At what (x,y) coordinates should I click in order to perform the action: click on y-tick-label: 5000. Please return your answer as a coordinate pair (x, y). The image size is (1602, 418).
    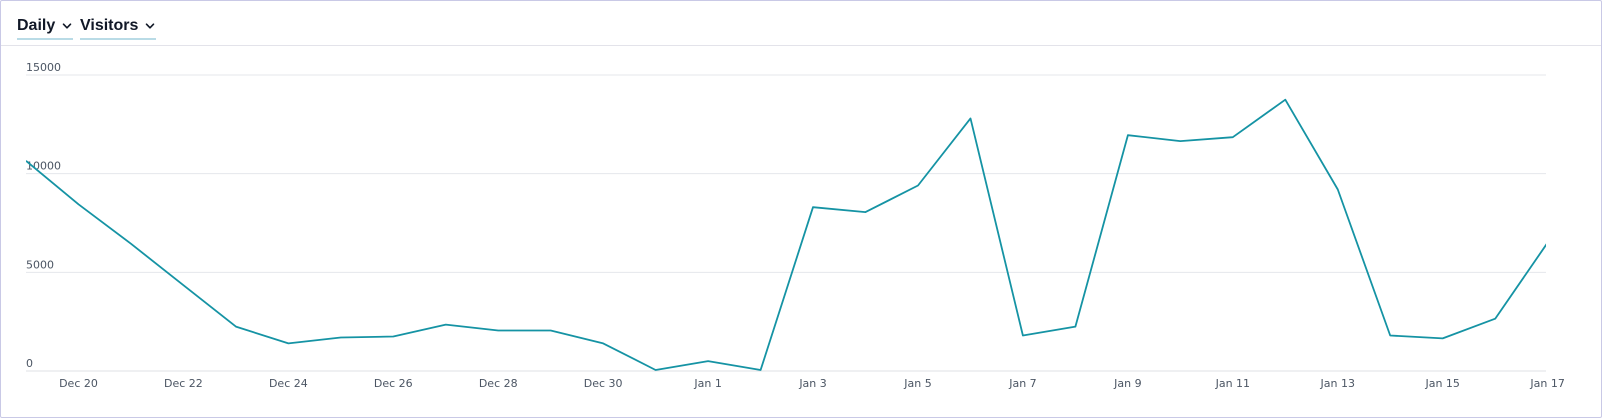
    Looking at the image, I should click on (40, 264).